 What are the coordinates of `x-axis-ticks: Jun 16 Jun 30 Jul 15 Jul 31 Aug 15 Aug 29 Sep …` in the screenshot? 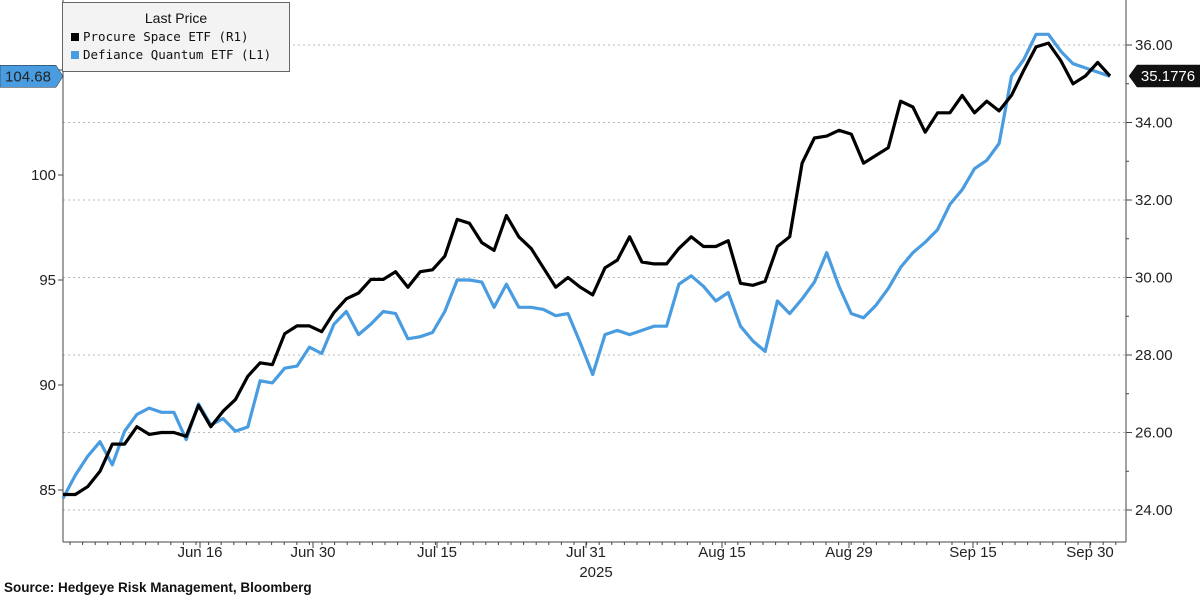 It's located at (593, 551).